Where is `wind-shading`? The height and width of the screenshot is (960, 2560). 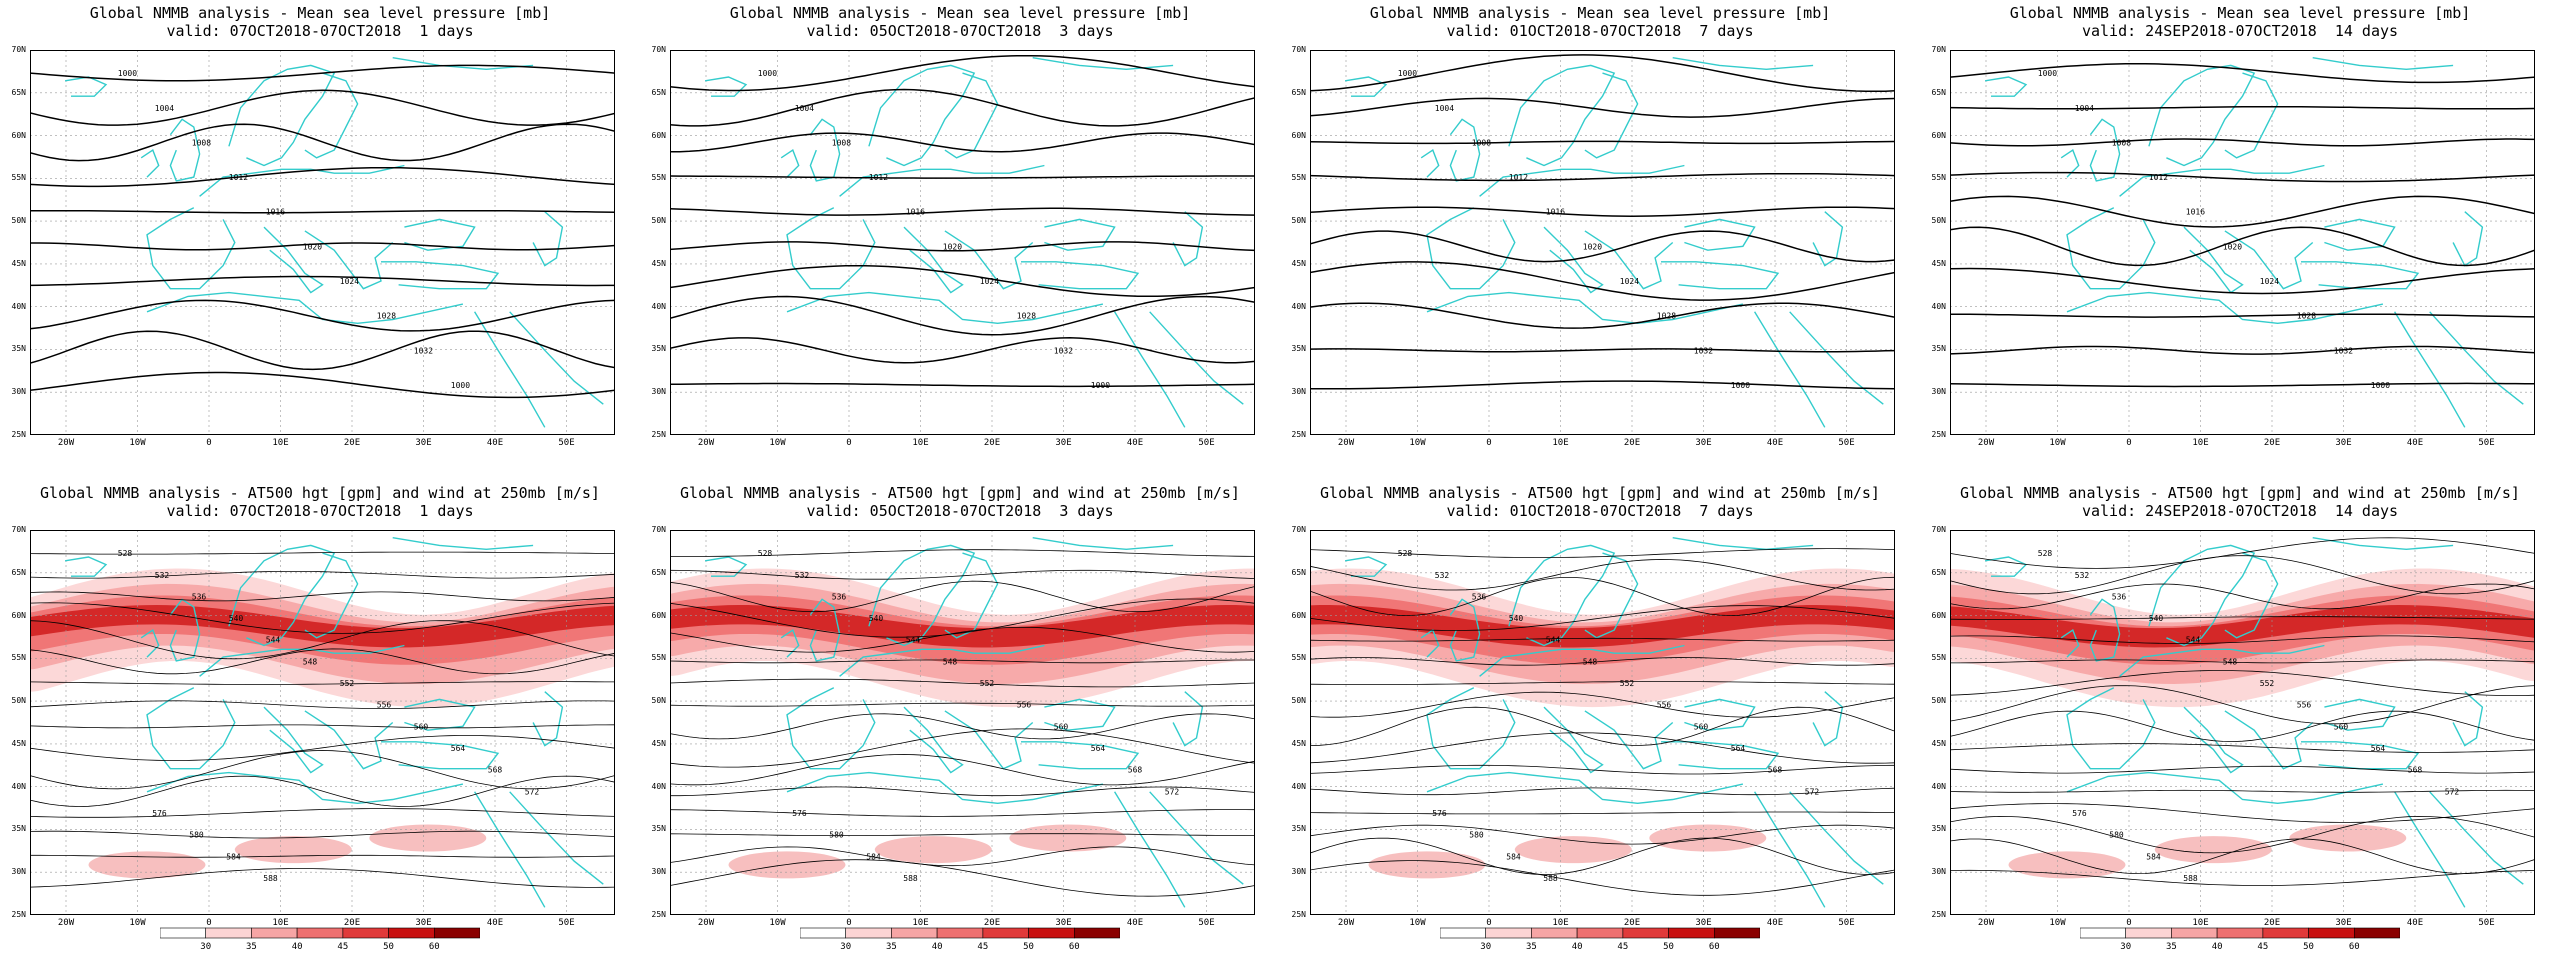 wind-shading is located at coordinates (2242, 723).